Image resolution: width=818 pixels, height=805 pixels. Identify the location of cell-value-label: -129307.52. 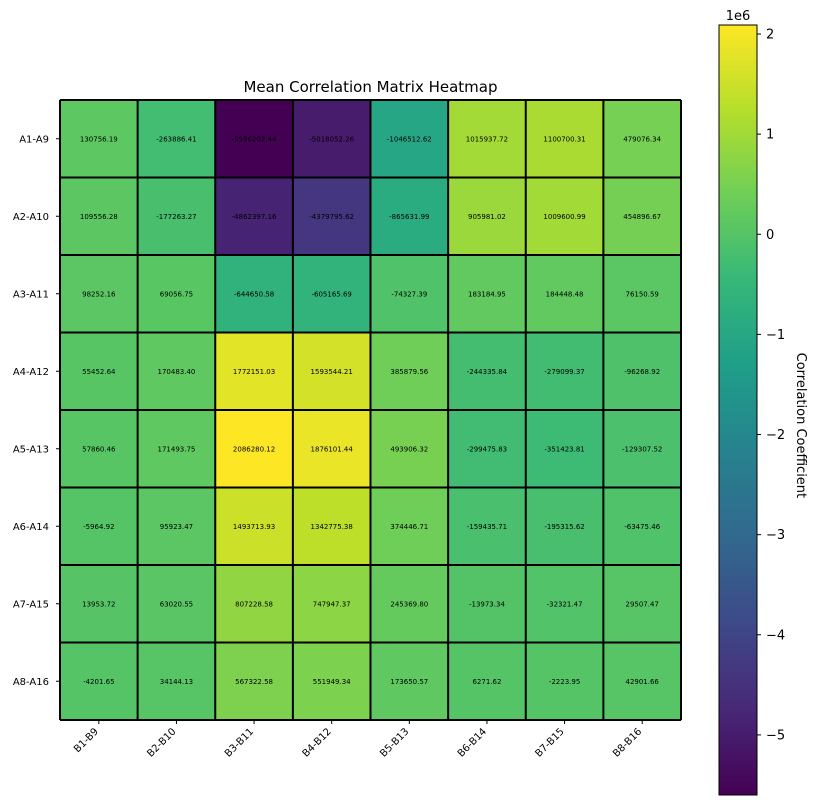
(642, 449).